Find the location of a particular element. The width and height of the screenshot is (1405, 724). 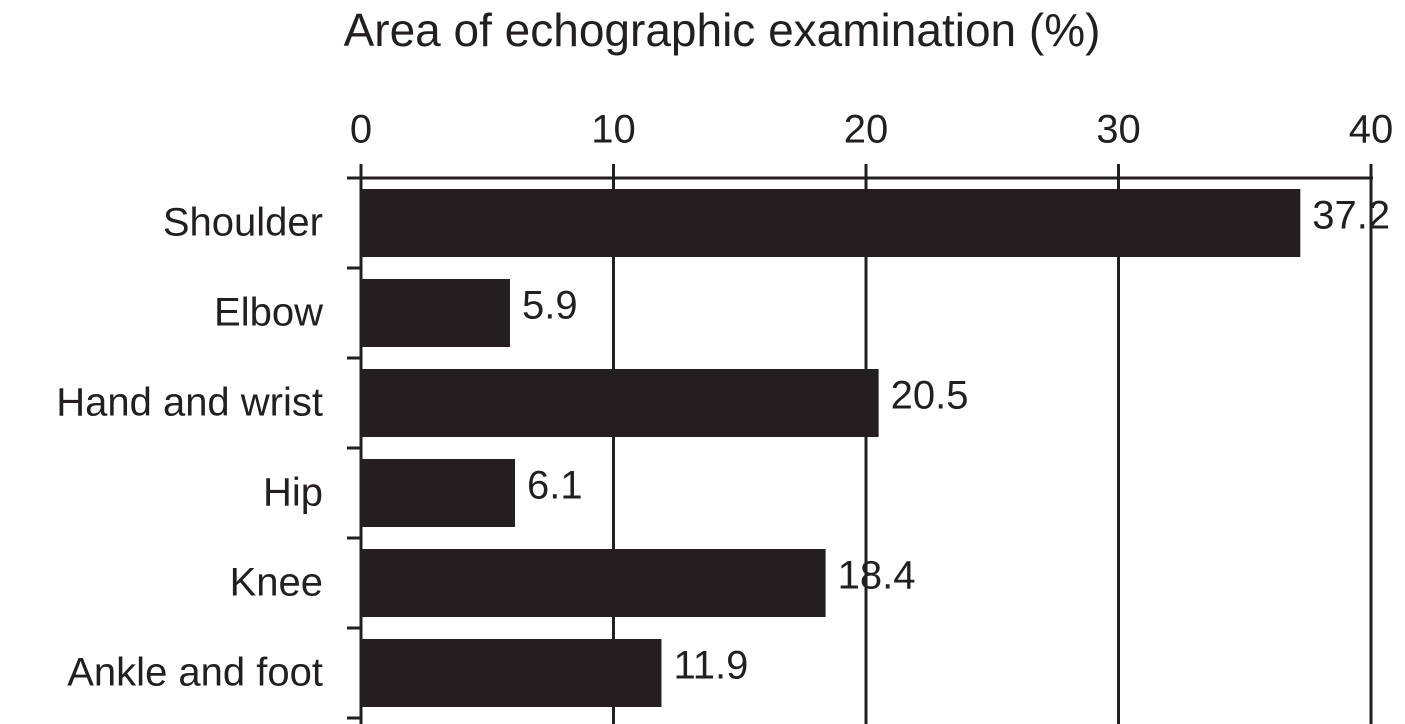

x-tick-label: 20 is located at coordinates (866, 130).